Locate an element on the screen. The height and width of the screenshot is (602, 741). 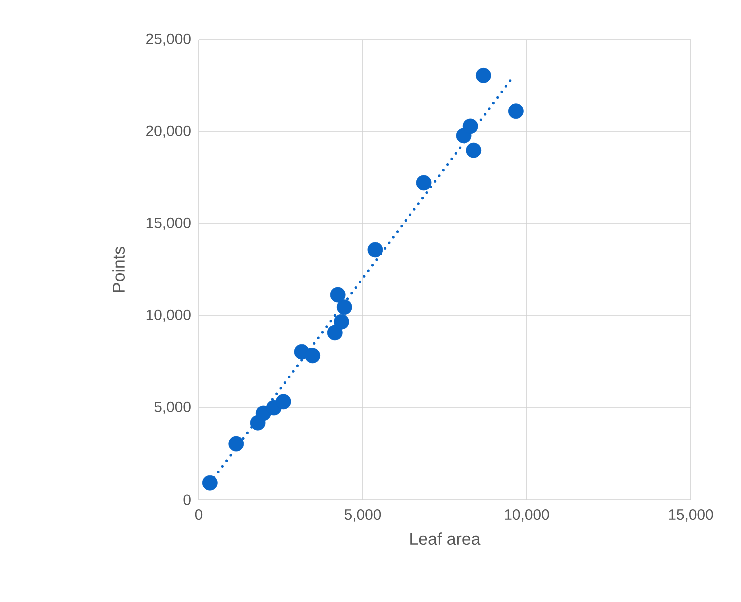
y-tick-label: 0 is located at coordinates (187, 500).